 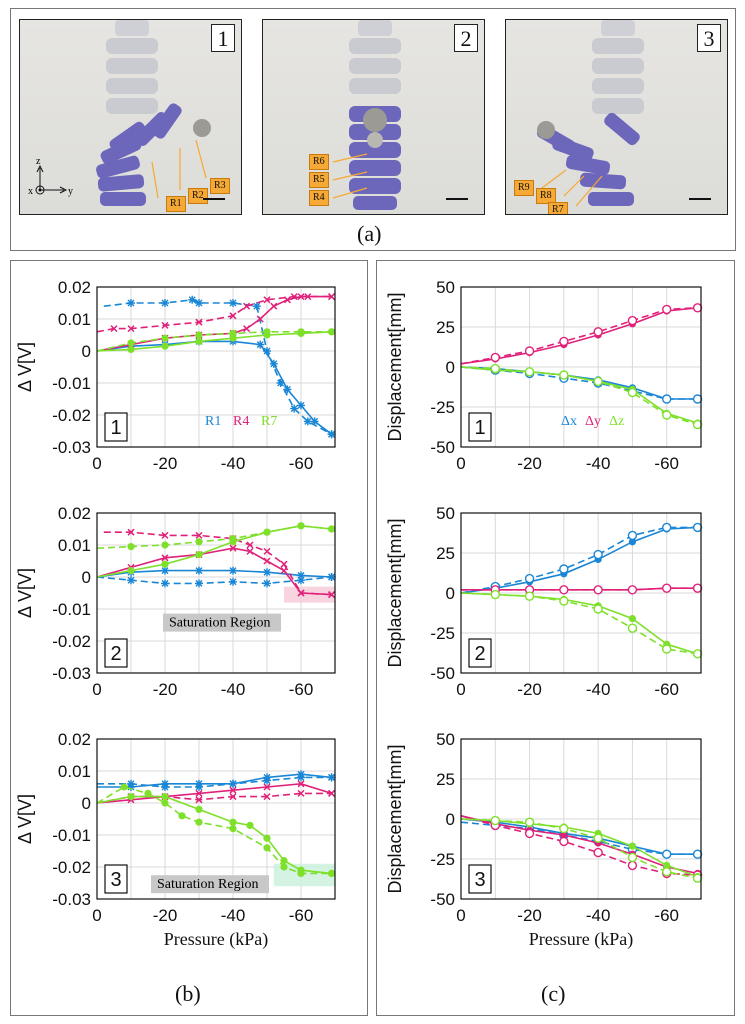 What do you see at coordinates (269, 421) in the screenshot?
I see `legend-item: R7` at bounding box center [269, 421].